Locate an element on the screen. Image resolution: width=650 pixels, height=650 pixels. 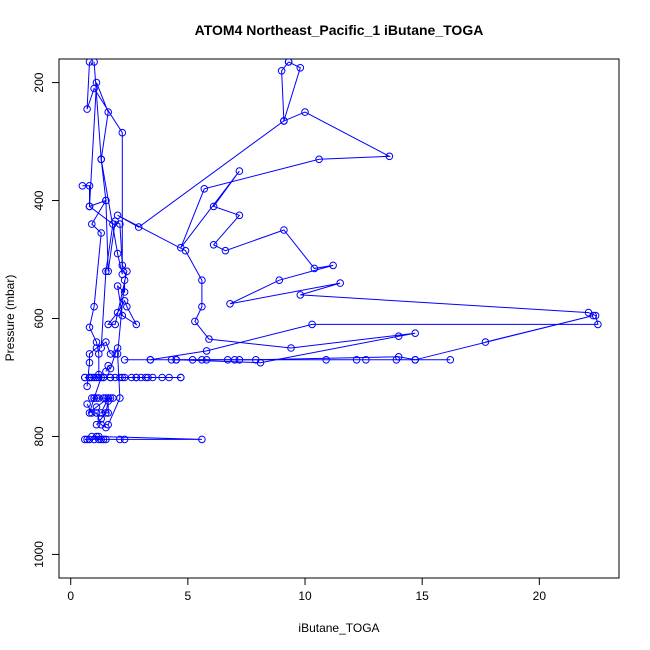
y-tick-label: 600 is located at coordinates (39, 318).